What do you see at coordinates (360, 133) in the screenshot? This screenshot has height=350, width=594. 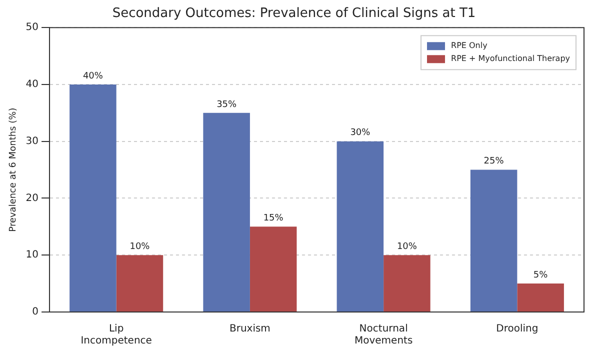 I see `data-label: 30%` at bounding box center [360, 133].